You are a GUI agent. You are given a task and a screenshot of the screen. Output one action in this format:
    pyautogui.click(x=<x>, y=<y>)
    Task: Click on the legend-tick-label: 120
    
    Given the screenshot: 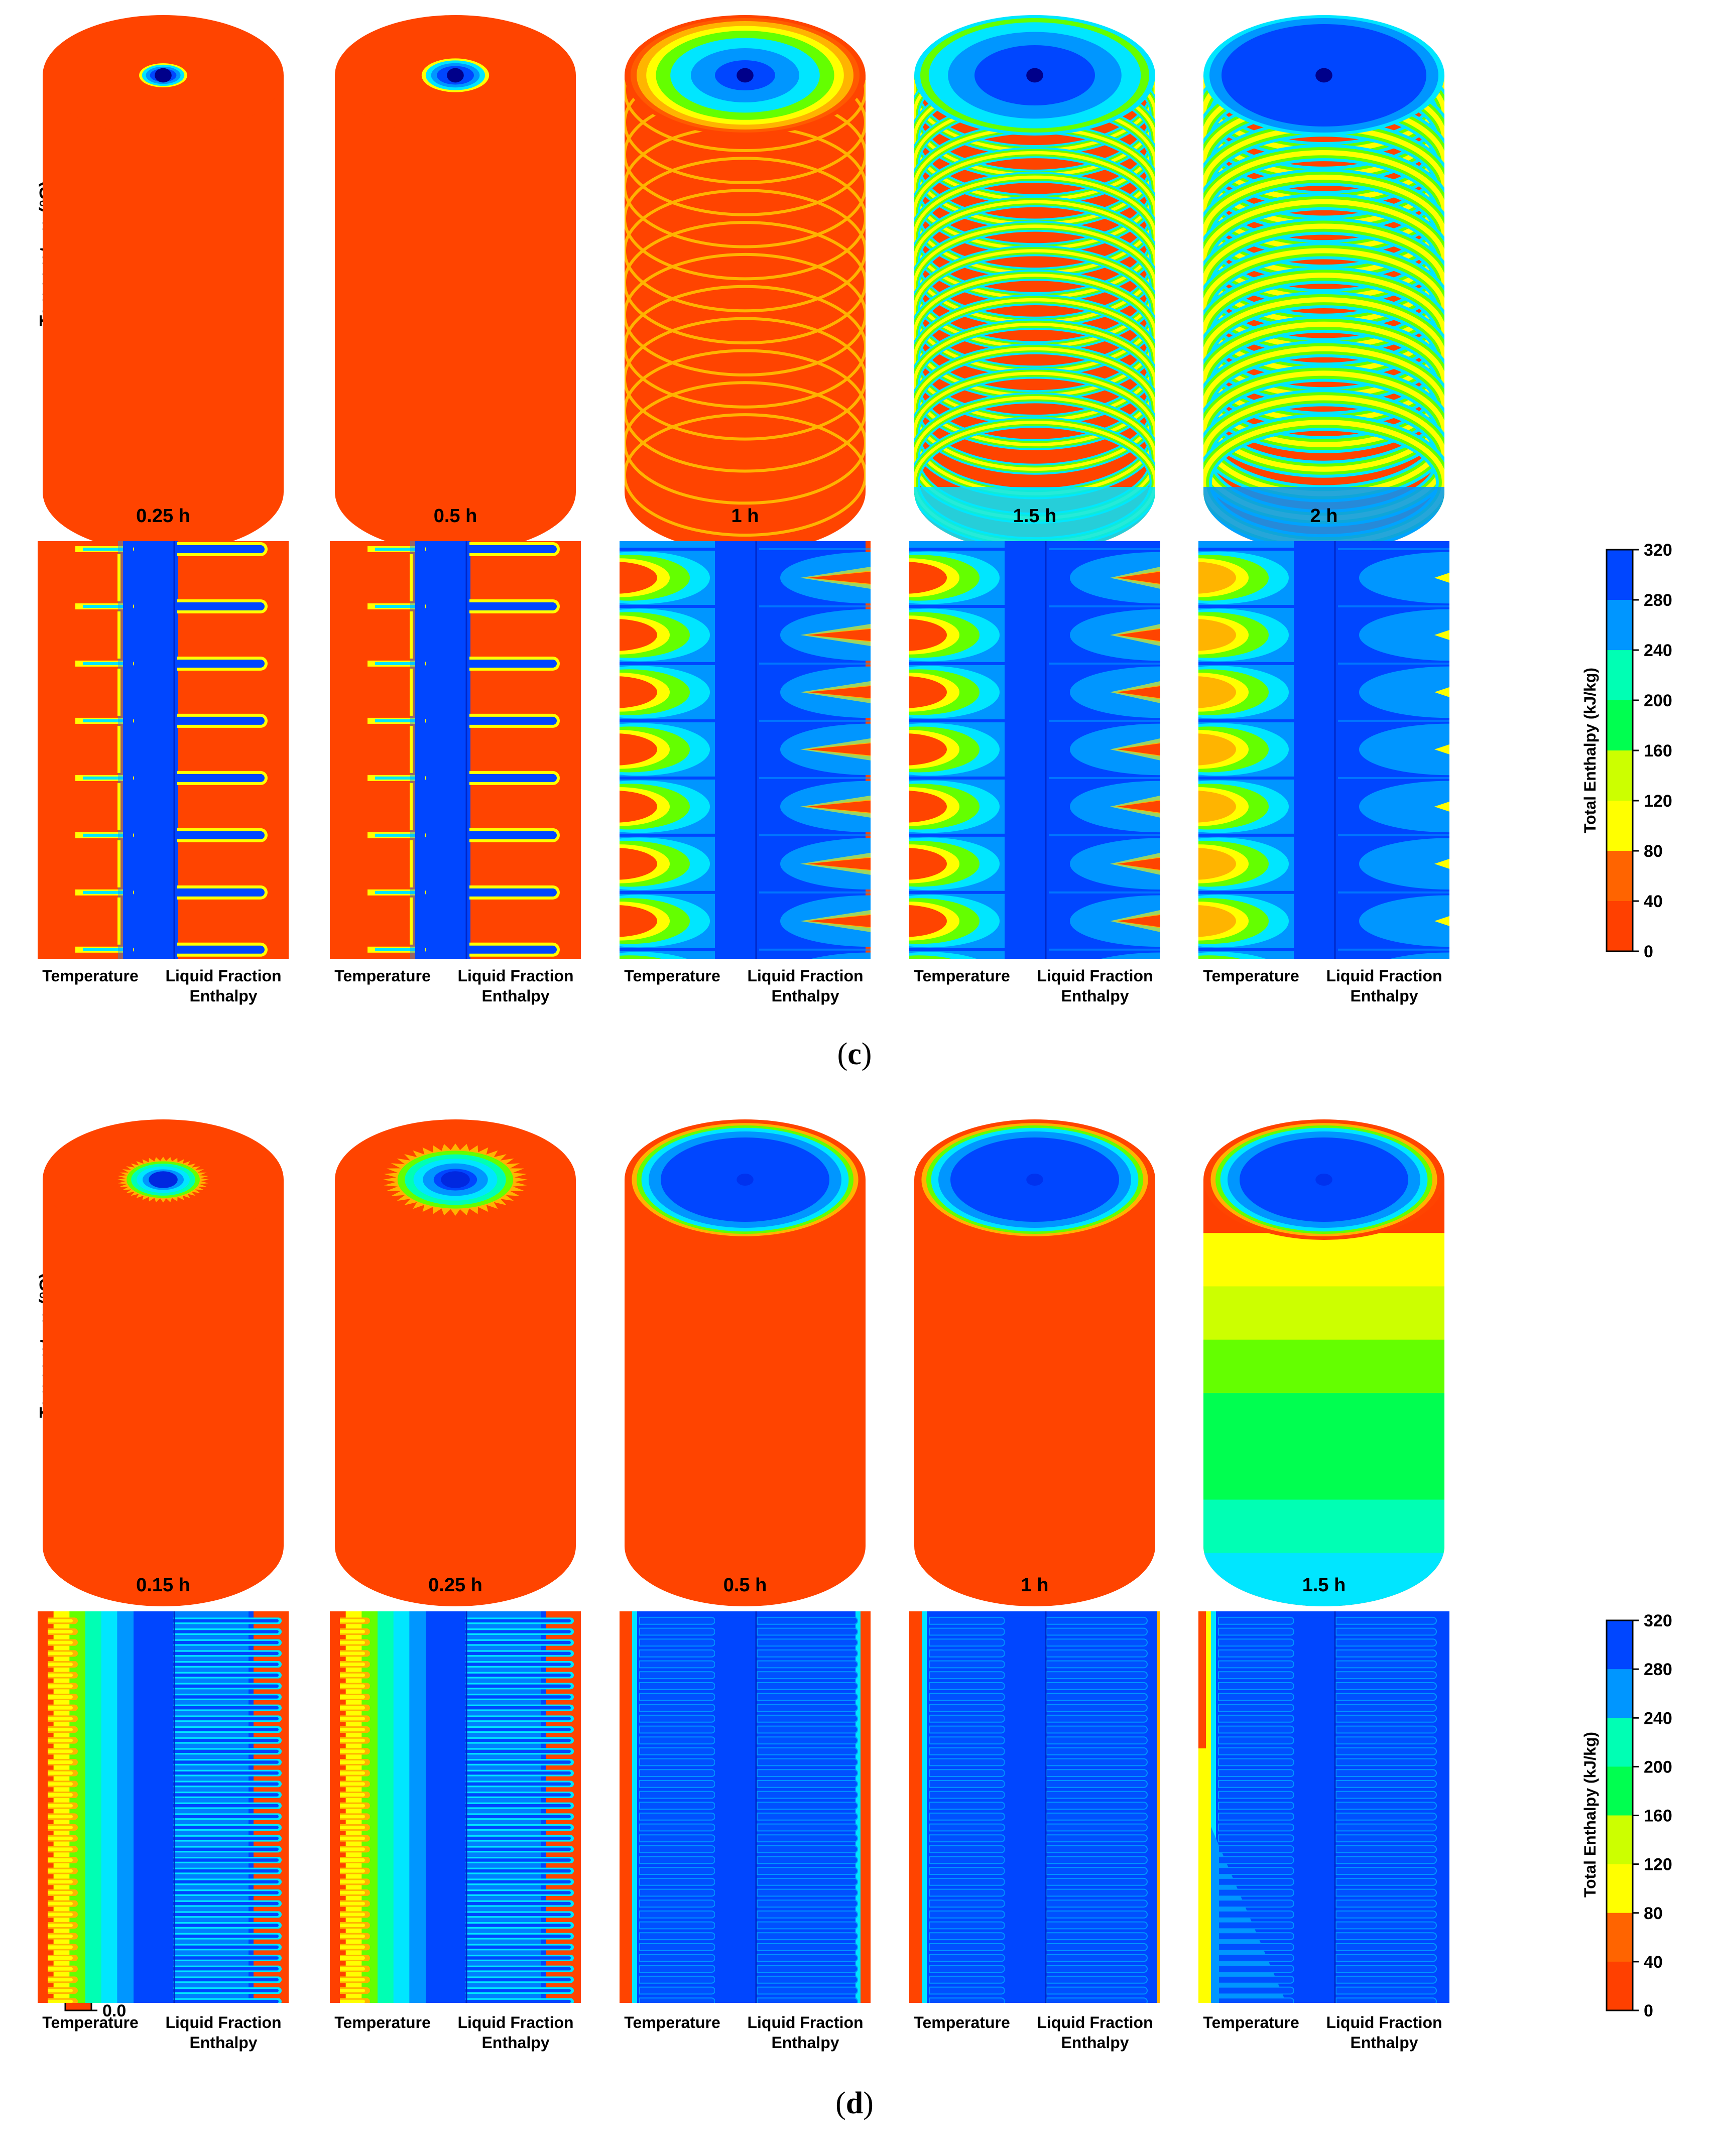 What is the action you would take?
    pyautogui.click(x=1658, y=1865)
    